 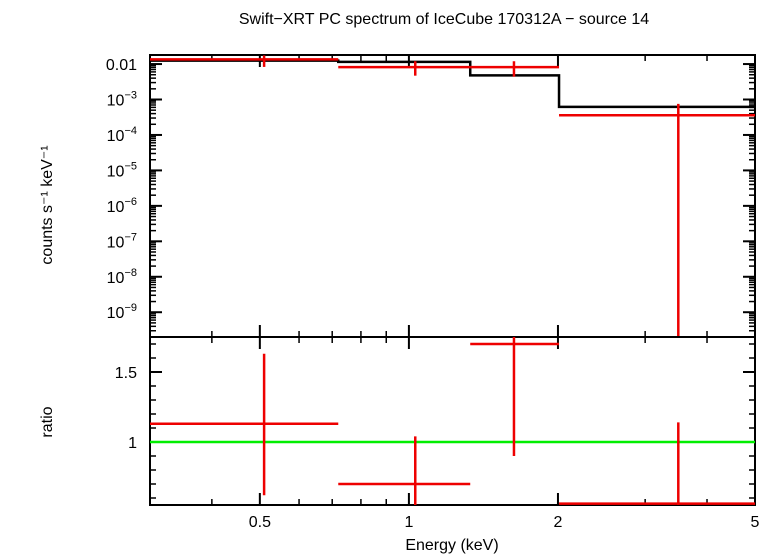 What do you see at coordinates (122, 135) in the screenshot?
I see `y-tick-label: 10⁻⁴` at bounding box center [122, 135].